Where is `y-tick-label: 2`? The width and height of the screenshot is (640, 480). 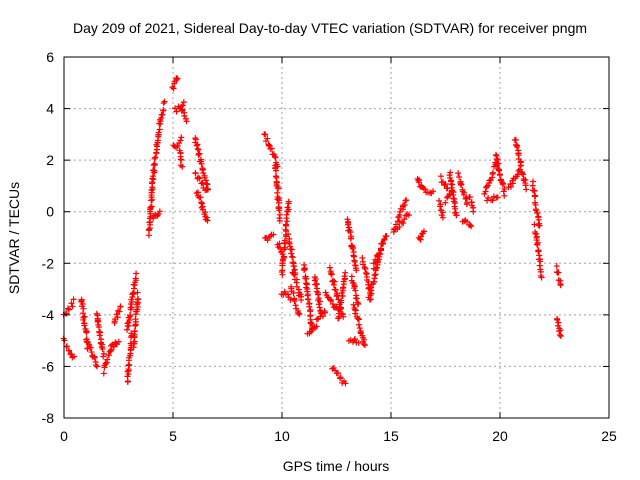 y-tick-label: 2 is located at coordinates (50, 160).